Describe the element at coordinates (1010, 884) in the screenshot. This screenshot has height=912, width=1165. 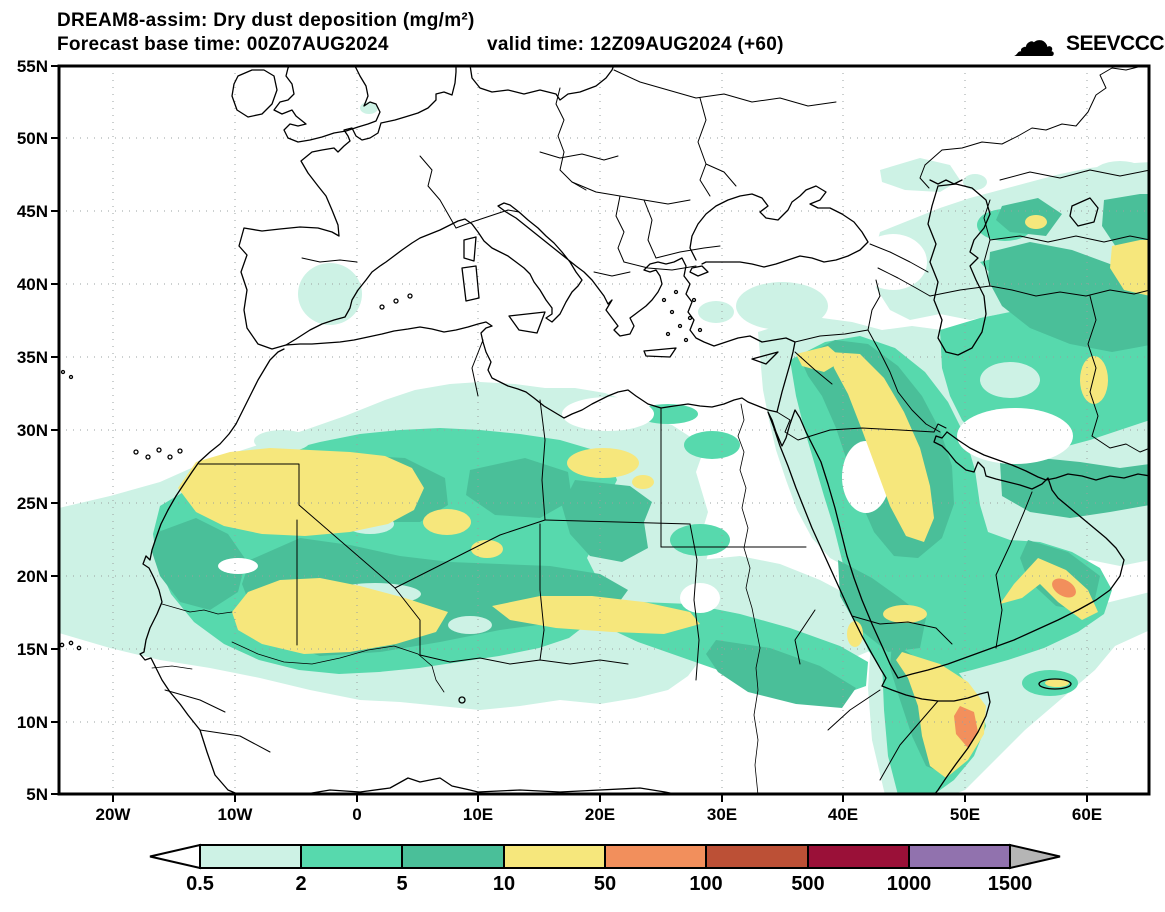
I see `colorbar-label: 1500` at that location.